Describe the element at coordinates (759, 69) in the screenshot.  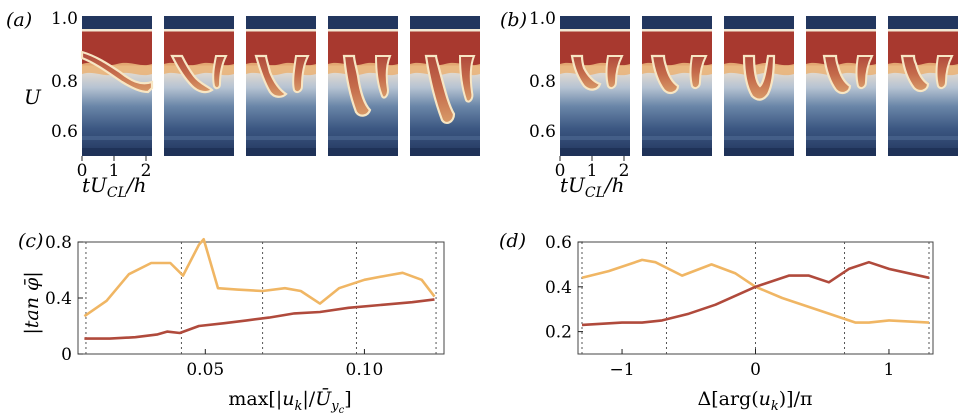
I see `interface-band` at that location.